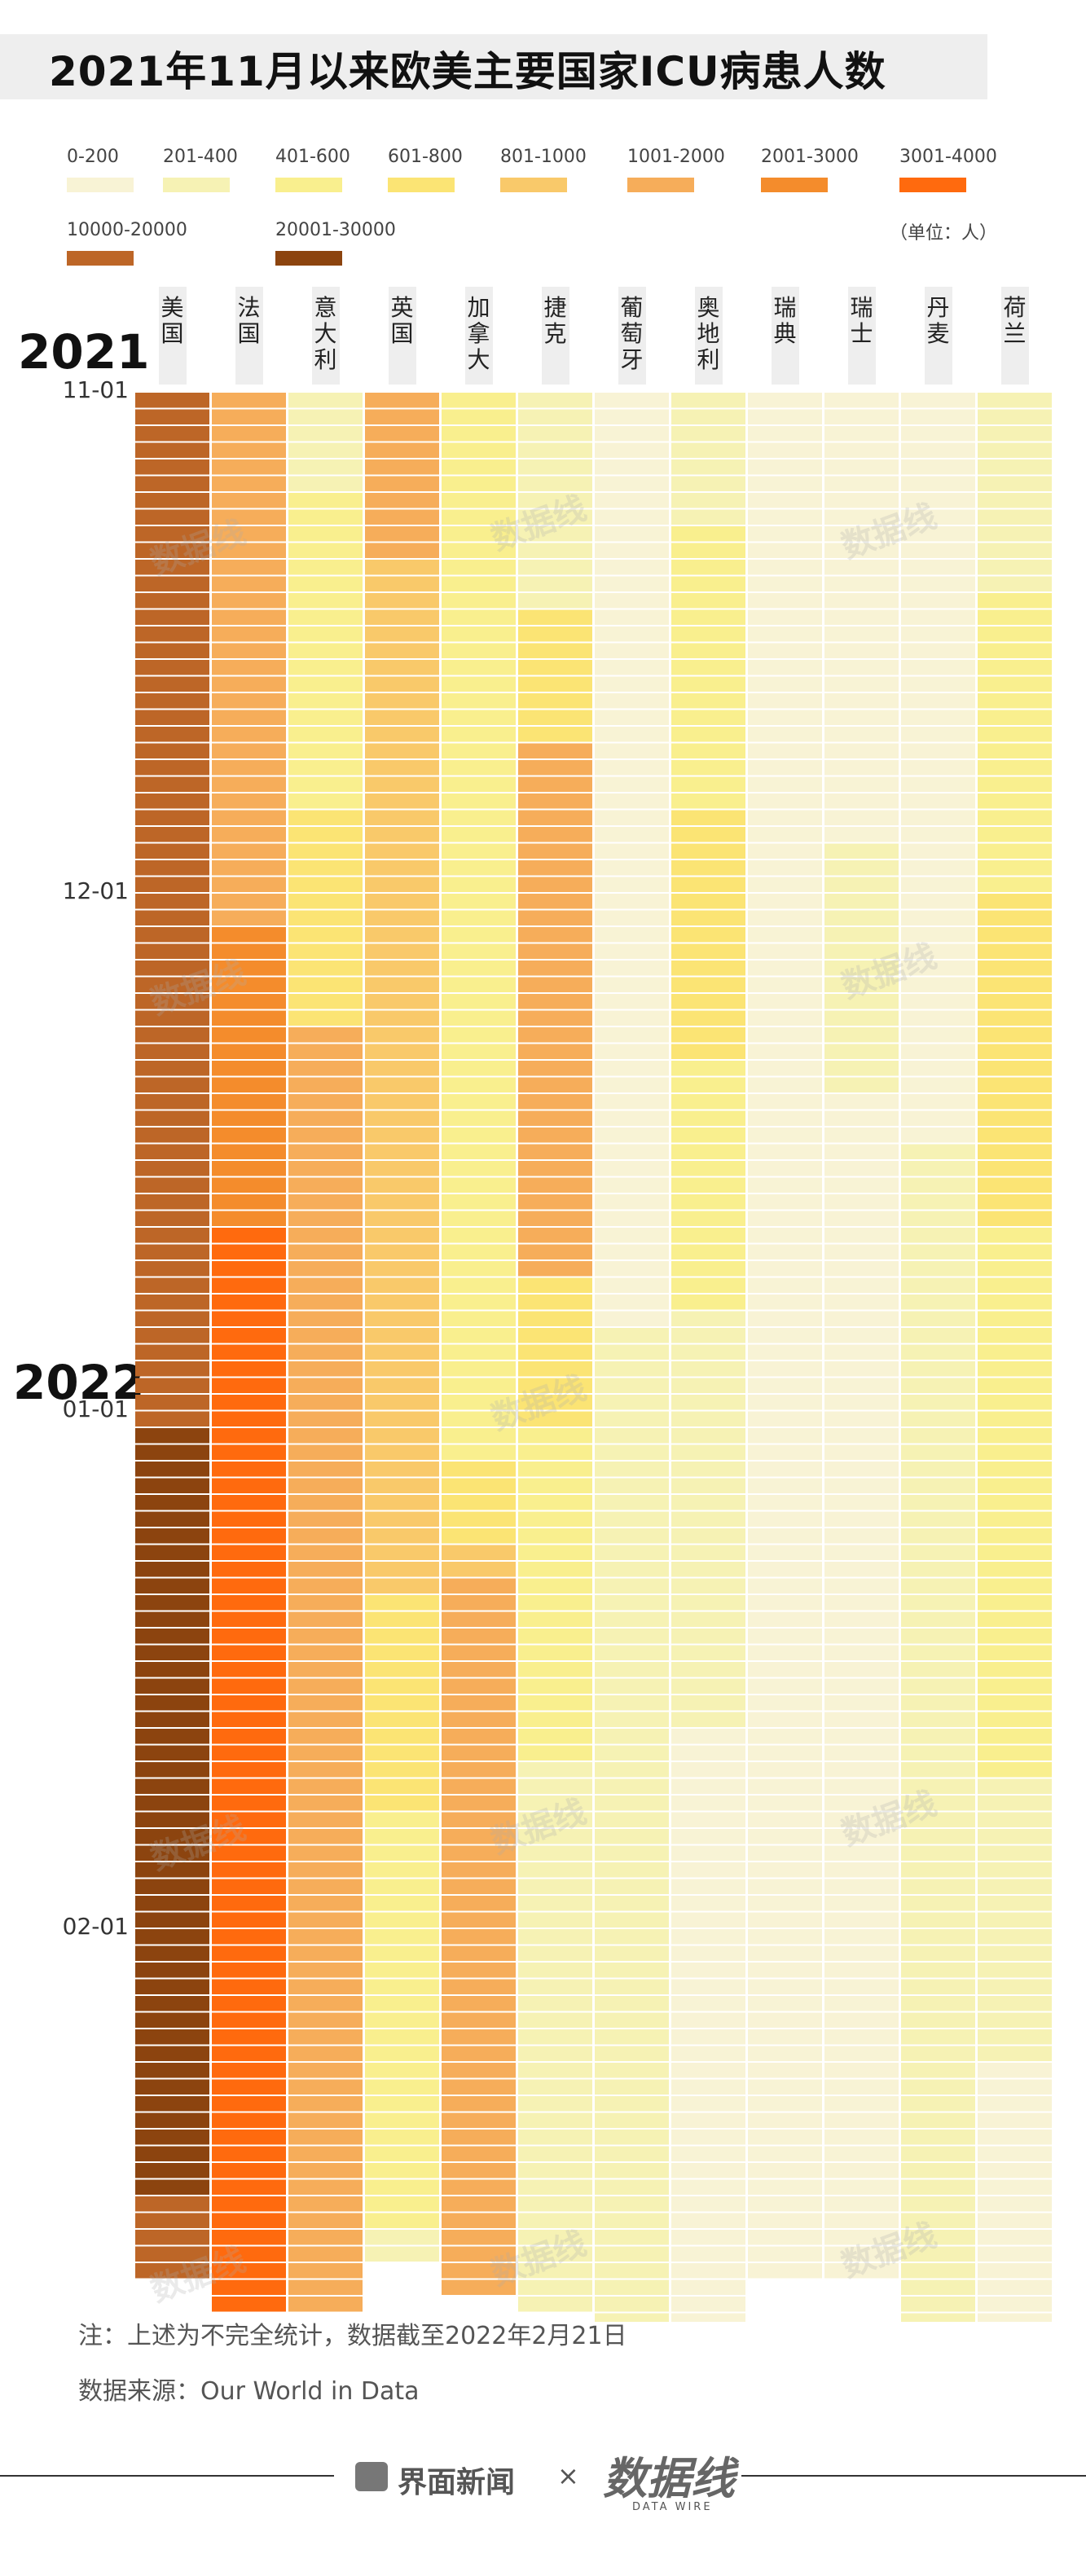 Image resolution: width=1086 pixels, height=2576 pixels. What do you see at coordinates (660, 185) in the screenshot?
I see `legend-swatch` at bounding box center [660, 185].